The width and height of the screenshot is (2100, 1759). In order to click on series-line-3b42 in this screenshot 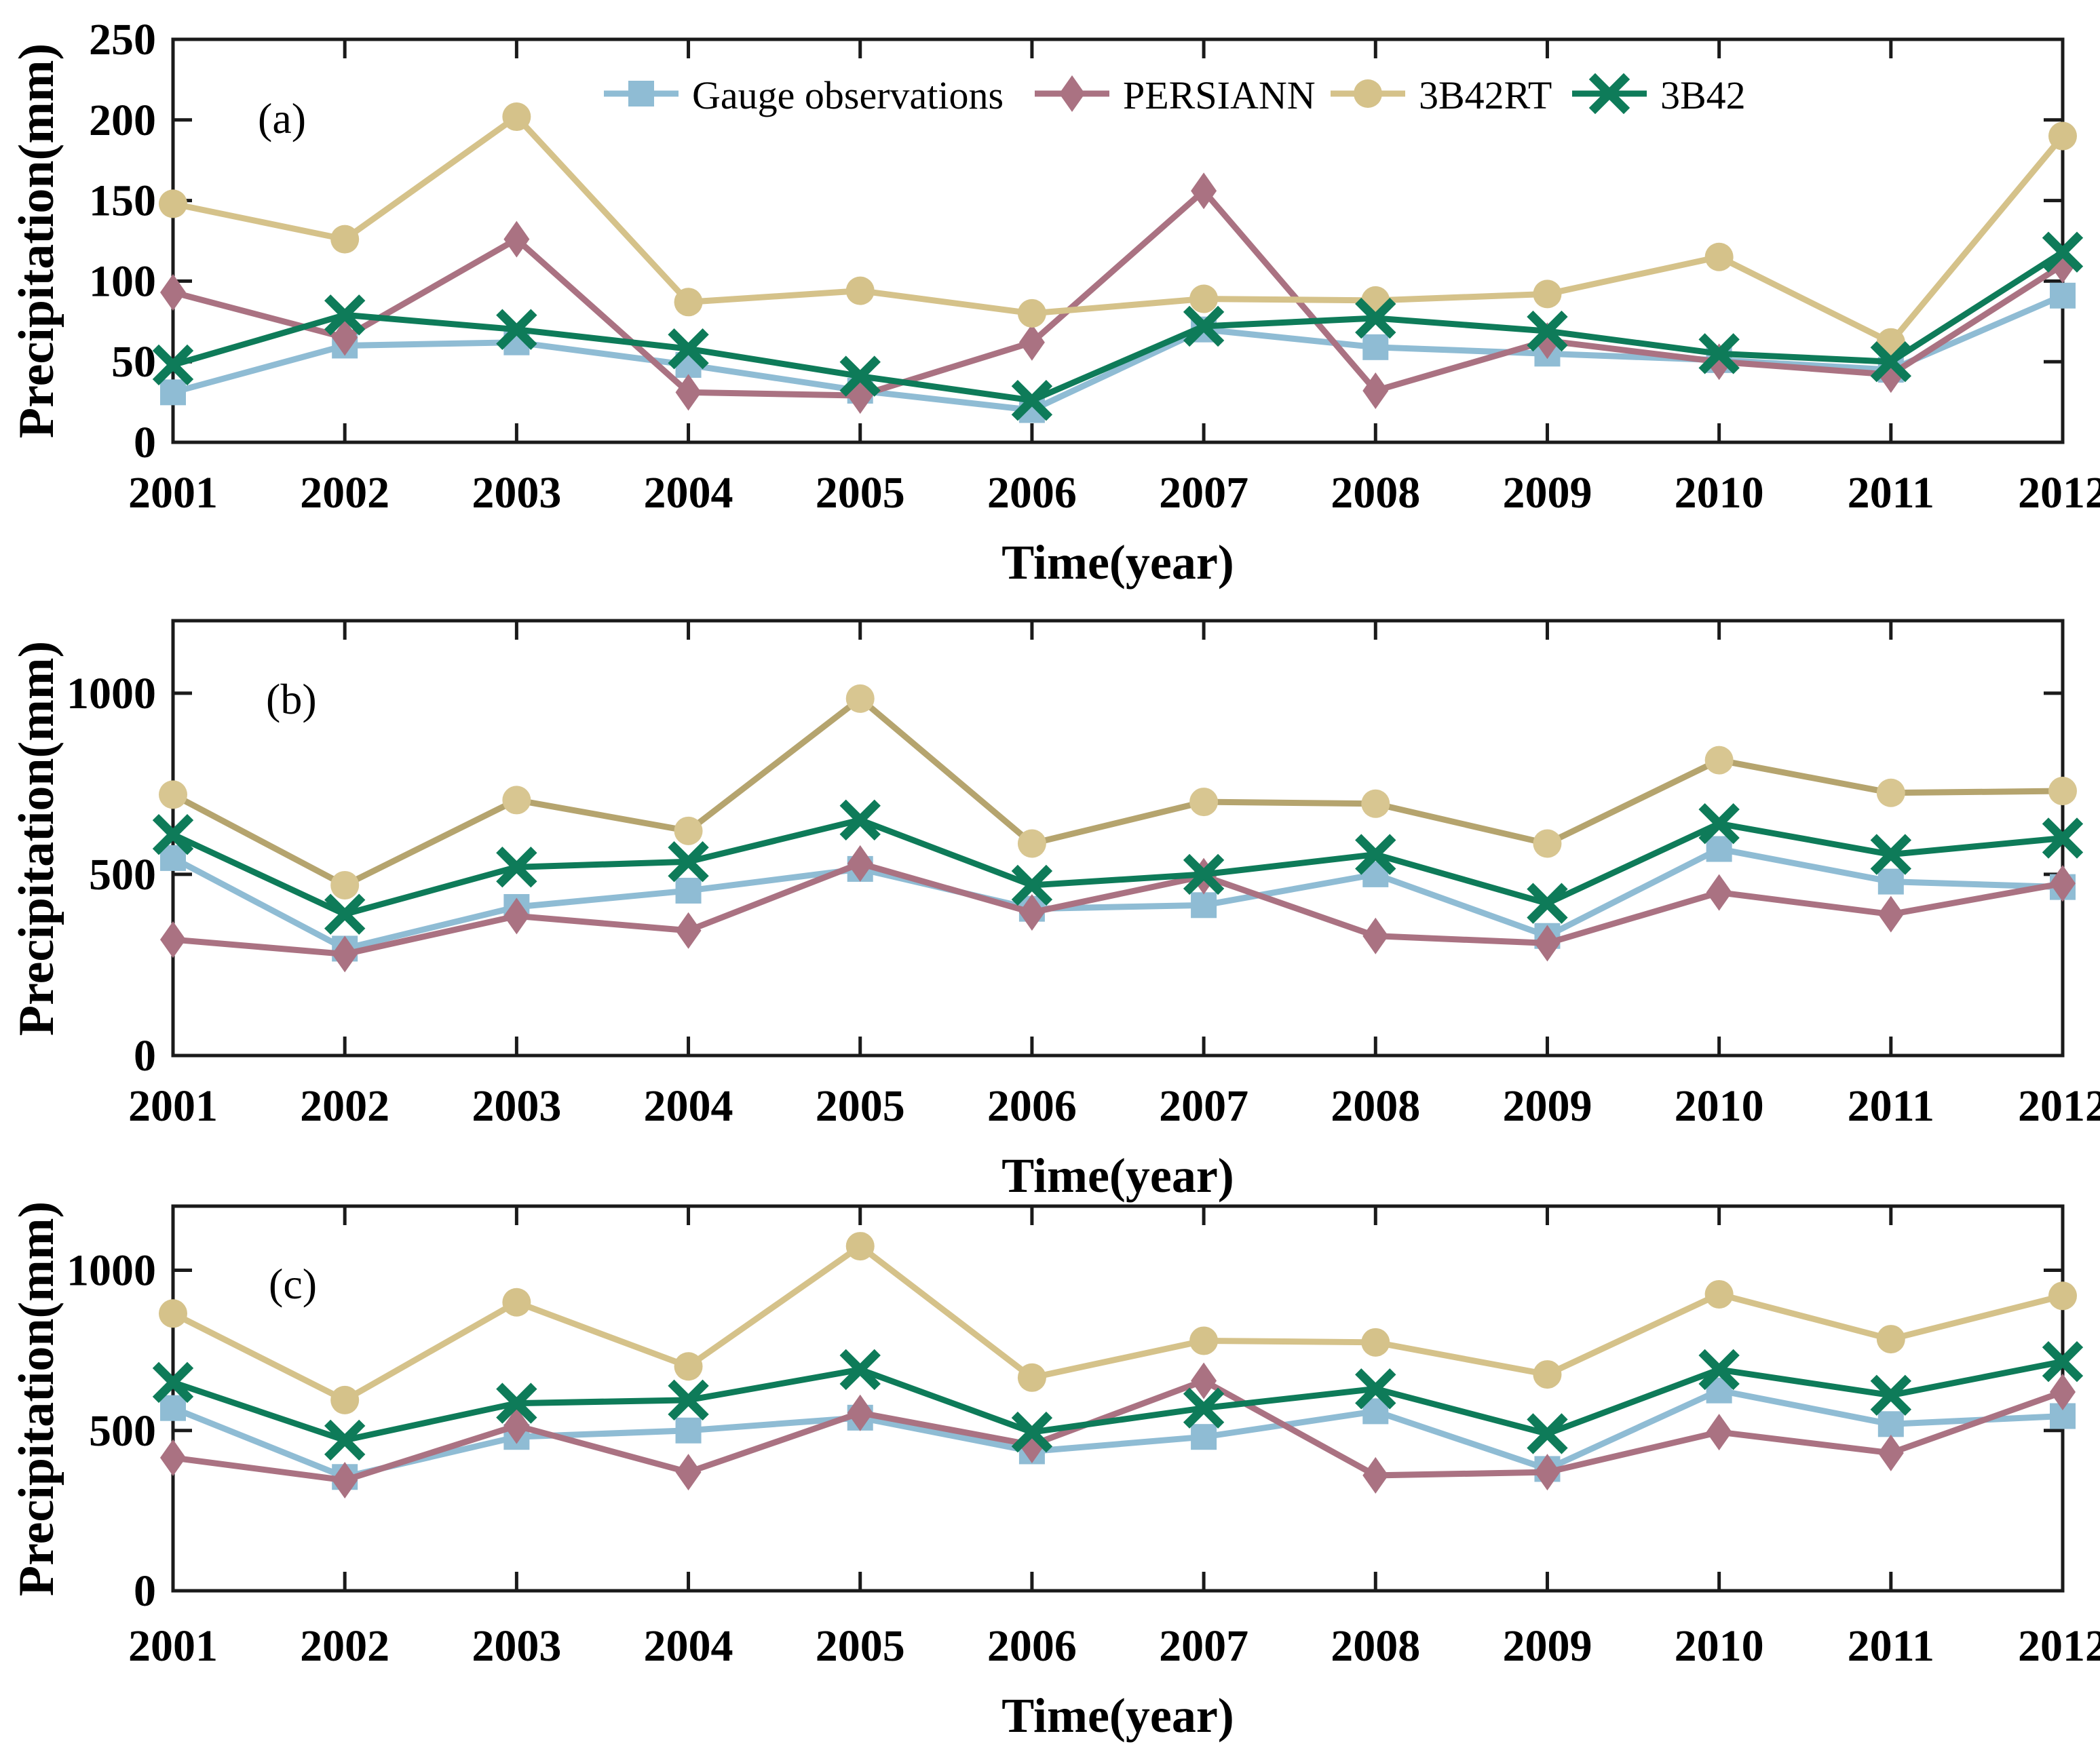, I will do `click(1117, 1401)`.